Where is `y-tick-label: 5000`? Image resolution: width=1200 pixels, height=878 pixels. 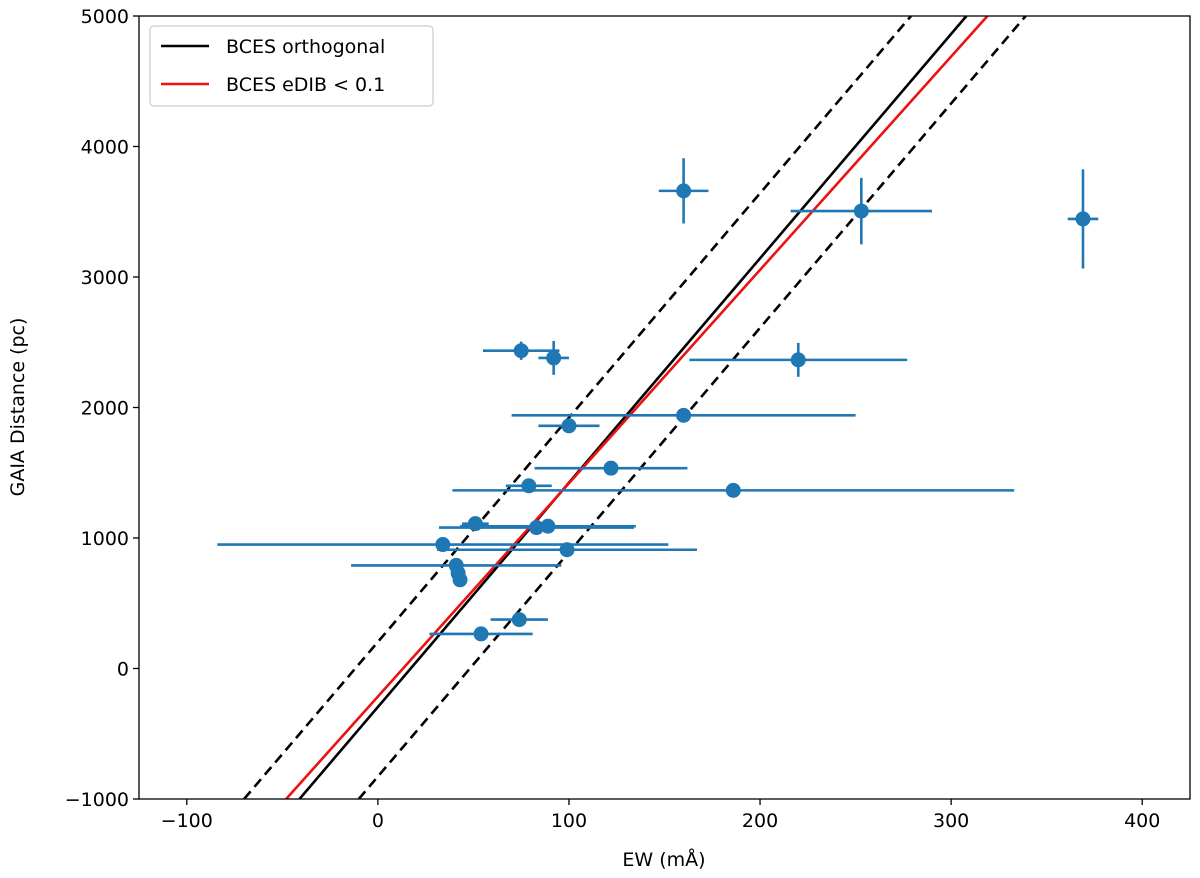 y-tick-label: 5000 is located at coordinates (105, 17).